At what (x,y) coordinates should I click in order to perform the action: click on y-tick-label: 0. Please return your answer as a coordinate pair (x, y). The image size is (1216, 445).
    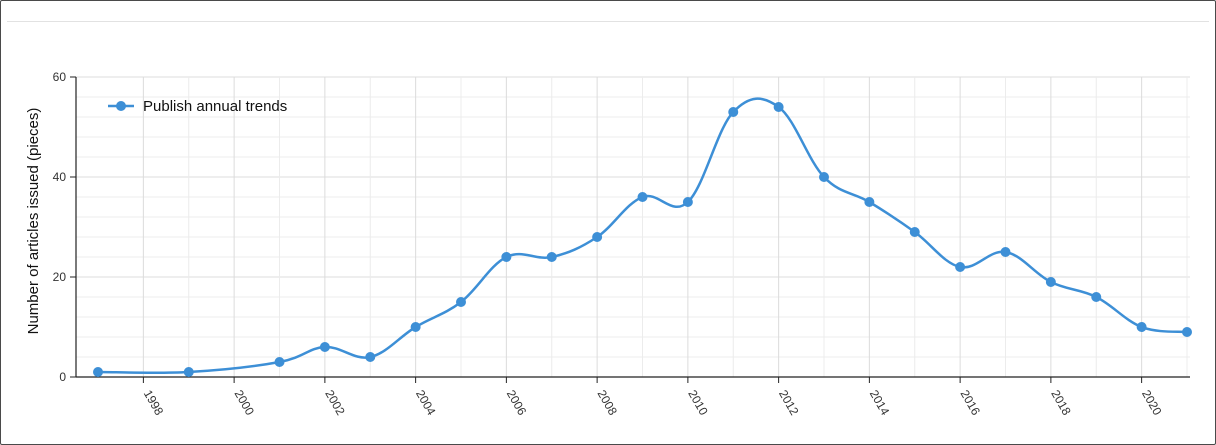
    Looking at the image, I should click on (62, 377).